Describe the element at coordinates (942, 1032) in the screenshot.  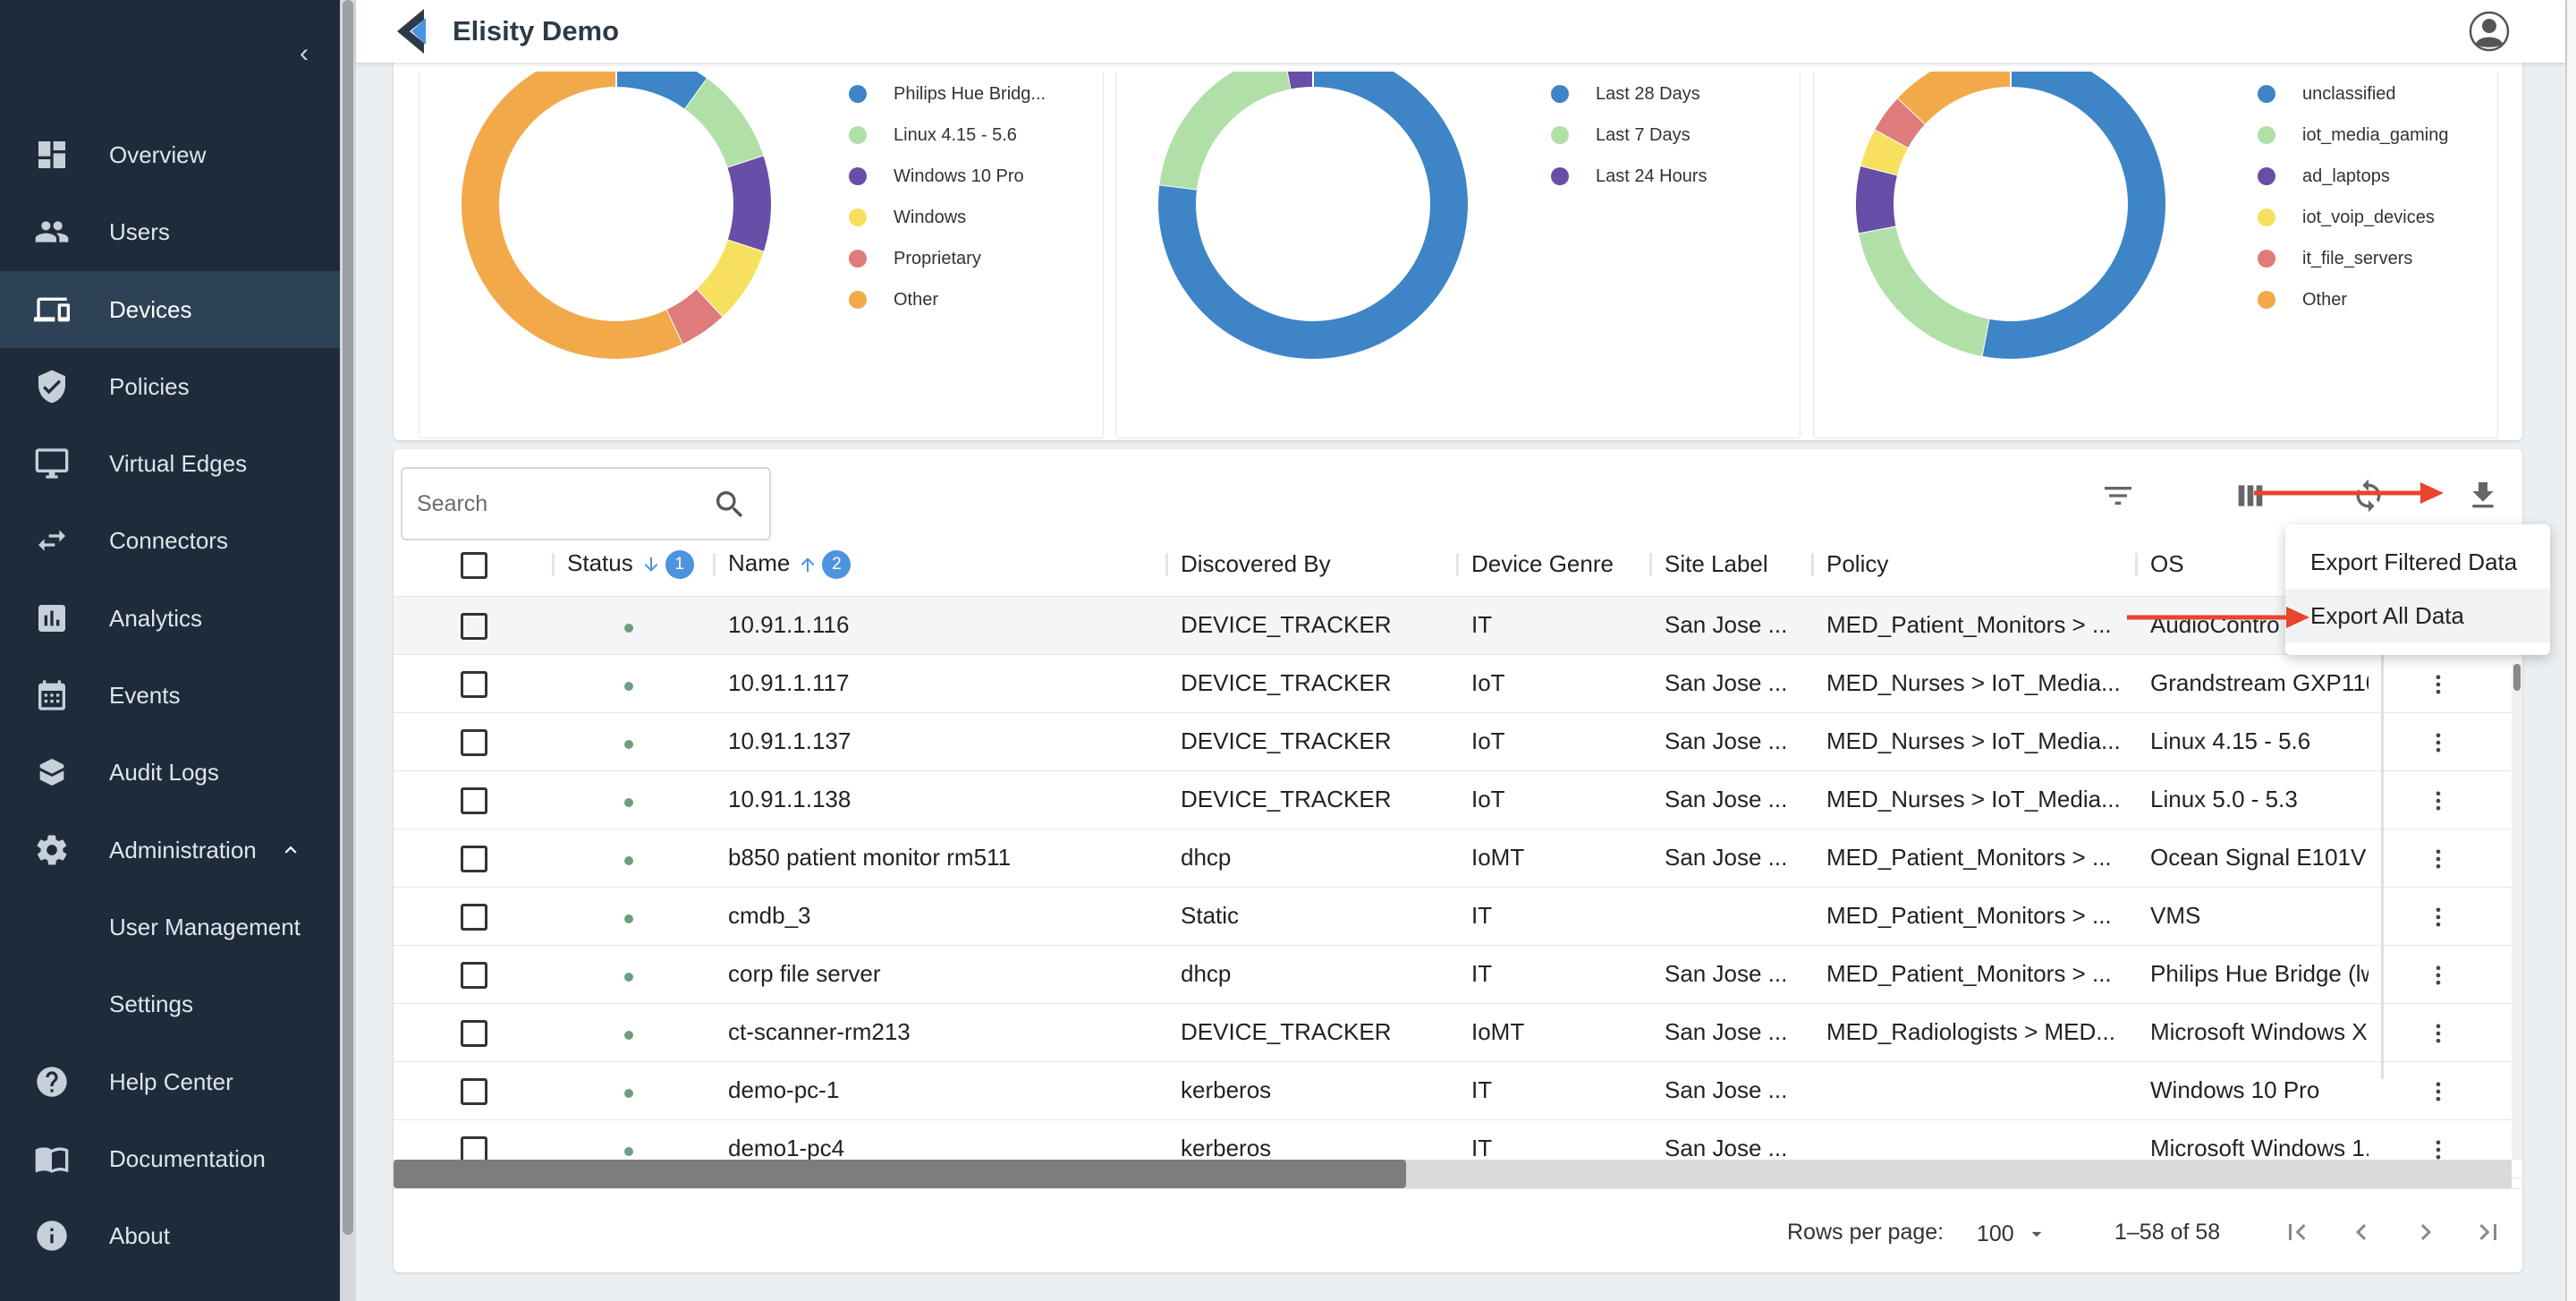
I see `cell-name: ct-scanner-rm213` at that location.